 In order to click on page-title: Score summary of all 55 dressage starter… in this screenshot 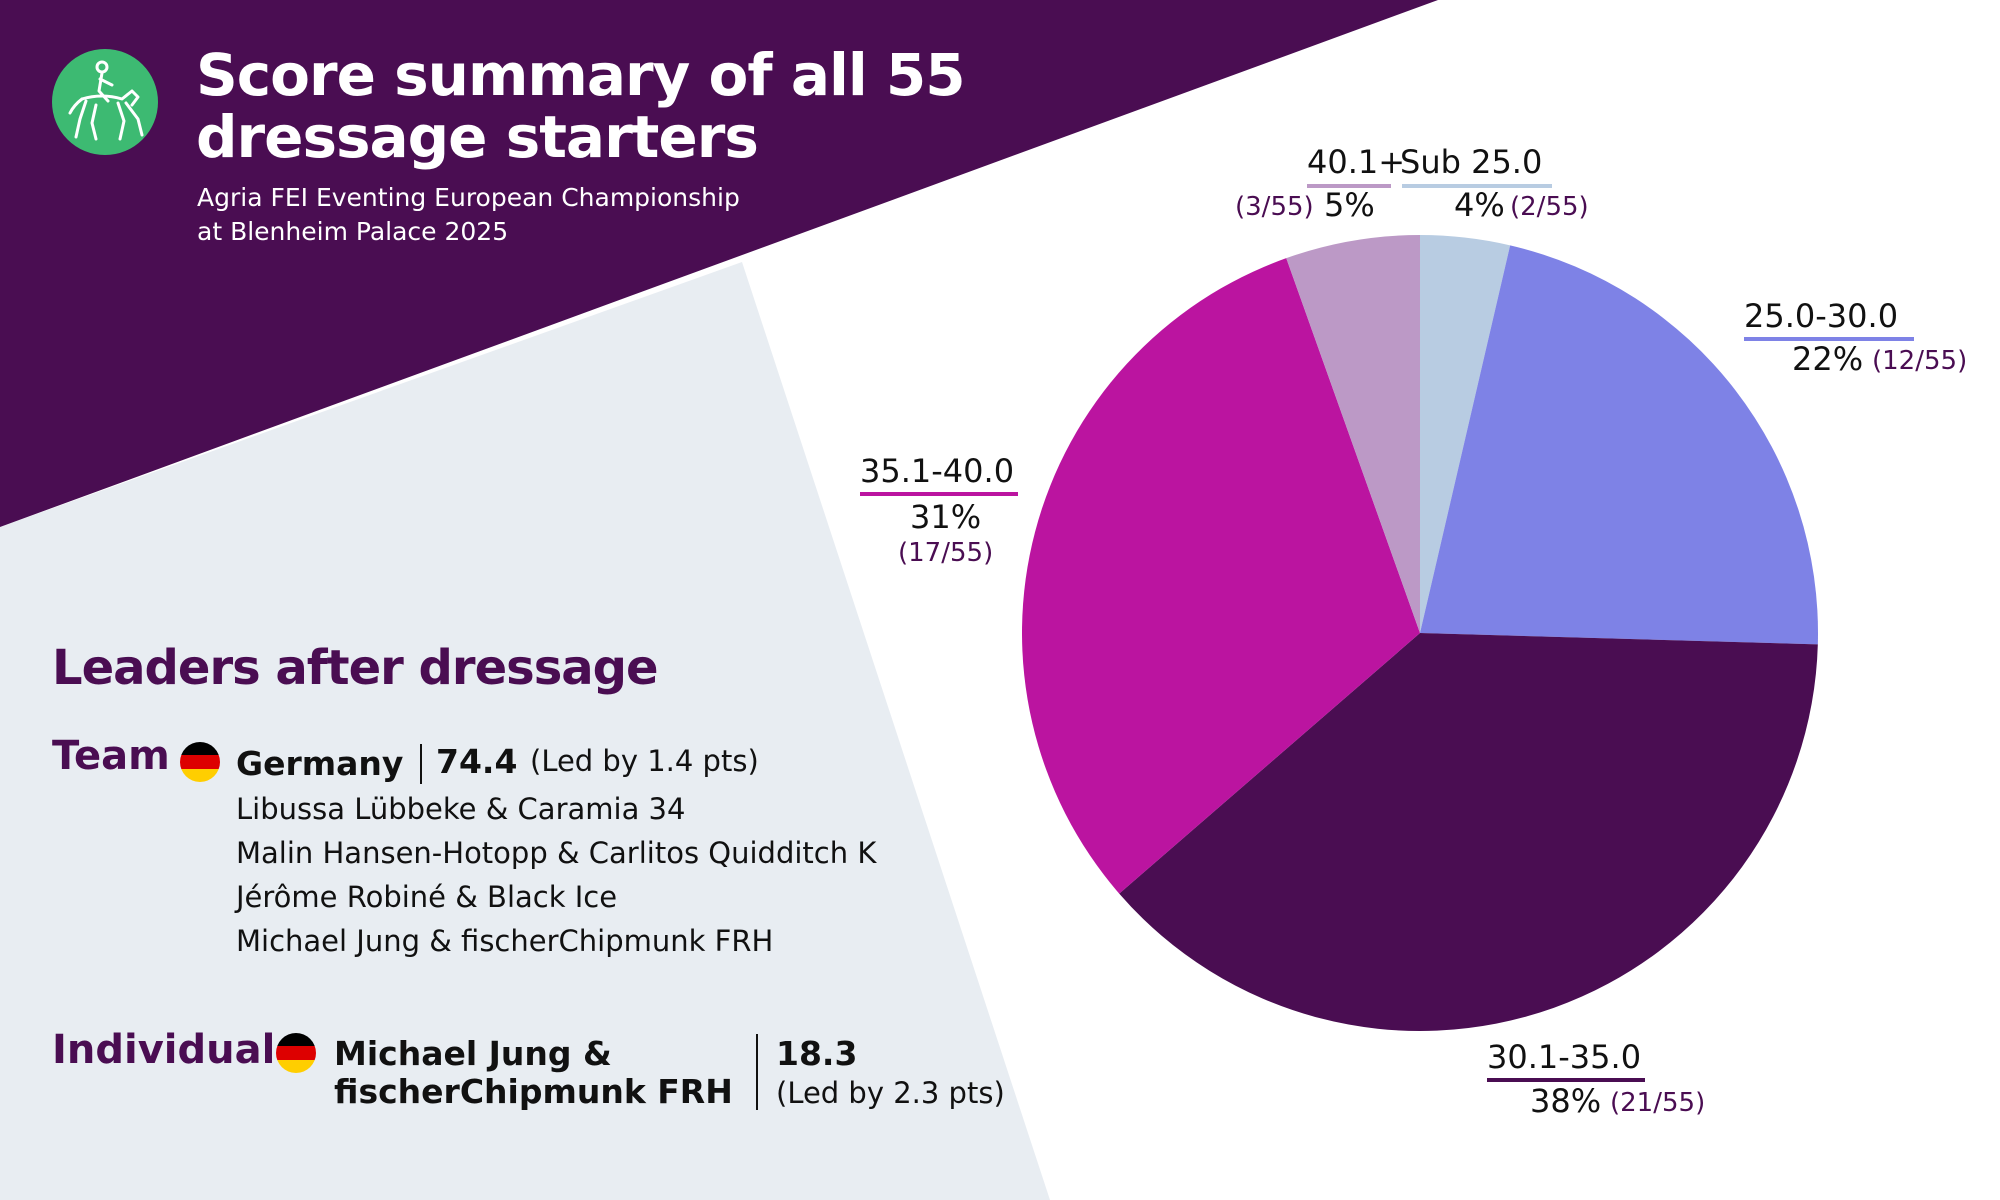, I will do `click(626, 106)`.